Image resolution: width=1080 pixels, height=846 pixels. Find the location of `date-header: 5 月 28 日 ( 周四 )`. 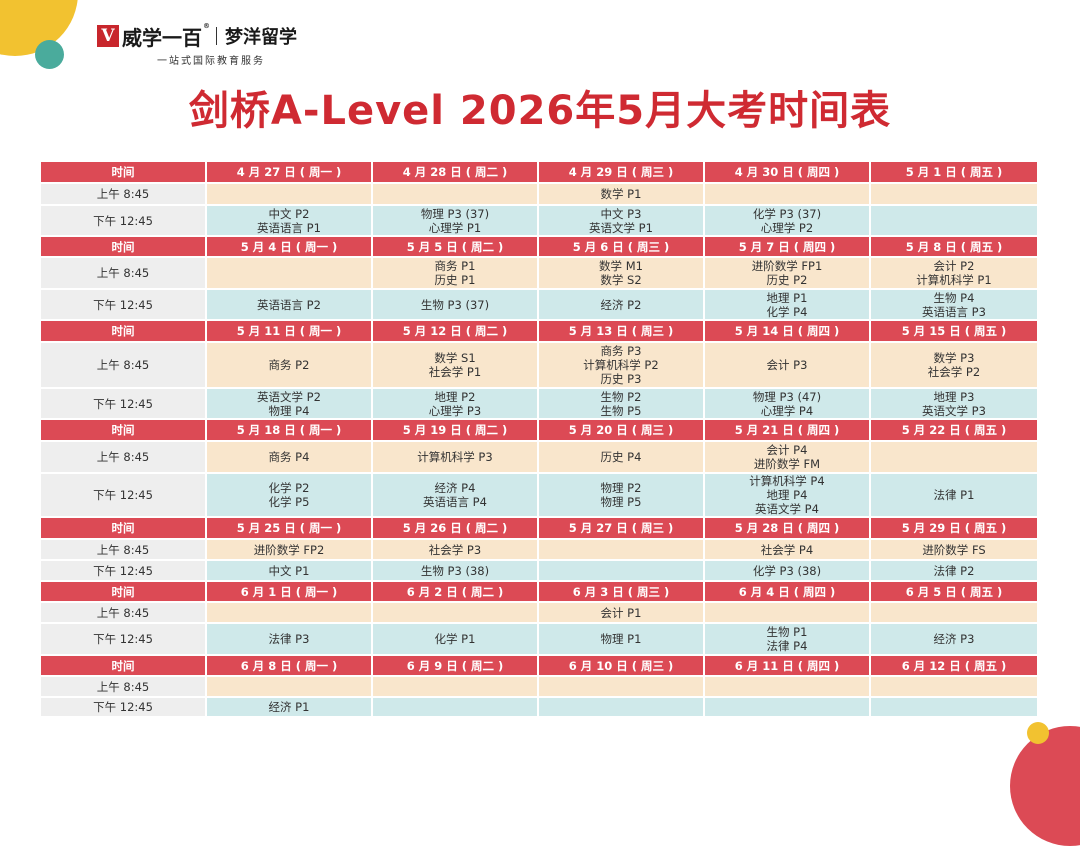

date-header: 5 月 28 日 ( 周四 ) is located at coordinates (788, 529).